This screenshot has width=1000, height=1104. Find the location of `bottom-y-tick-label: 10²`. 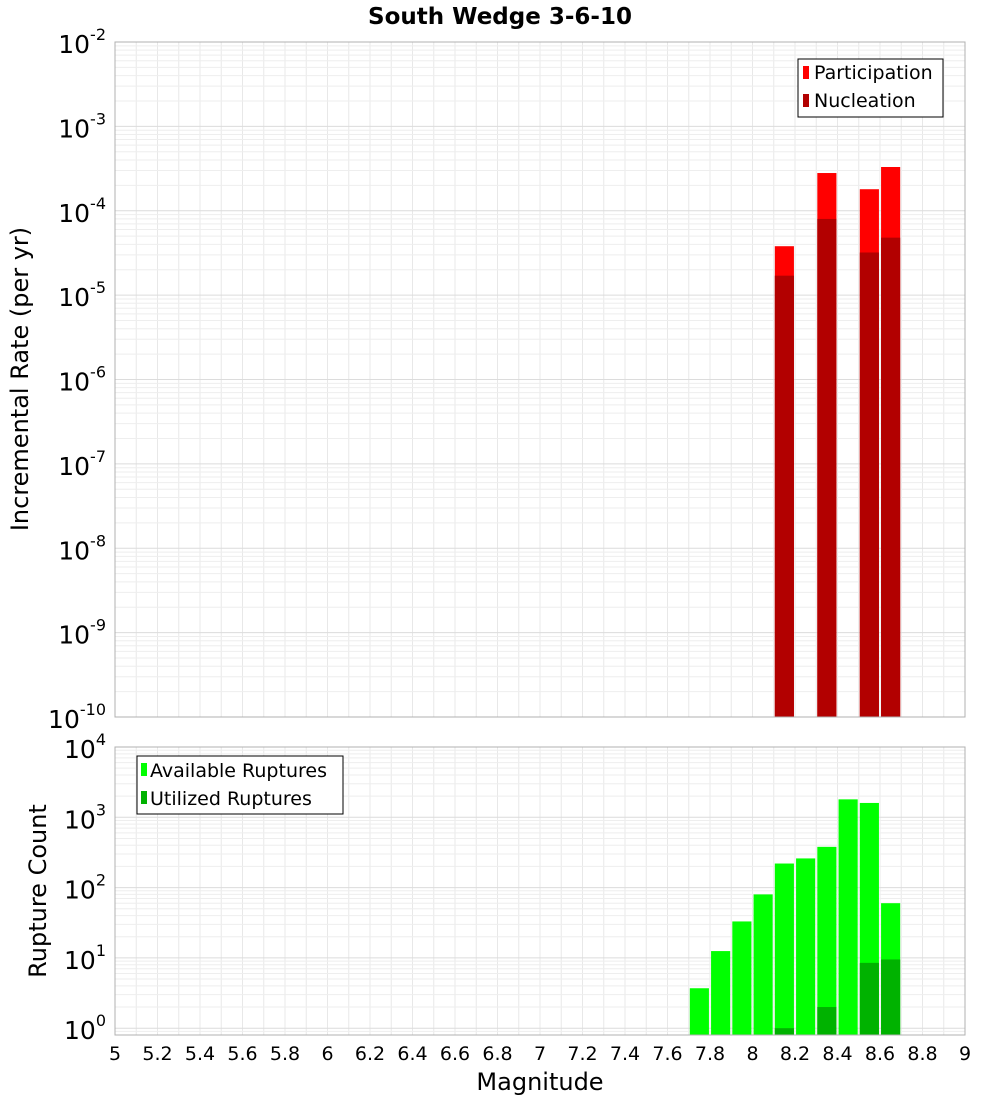

bottom-y-tick-label: 10² is located at coordinates (85, 888).